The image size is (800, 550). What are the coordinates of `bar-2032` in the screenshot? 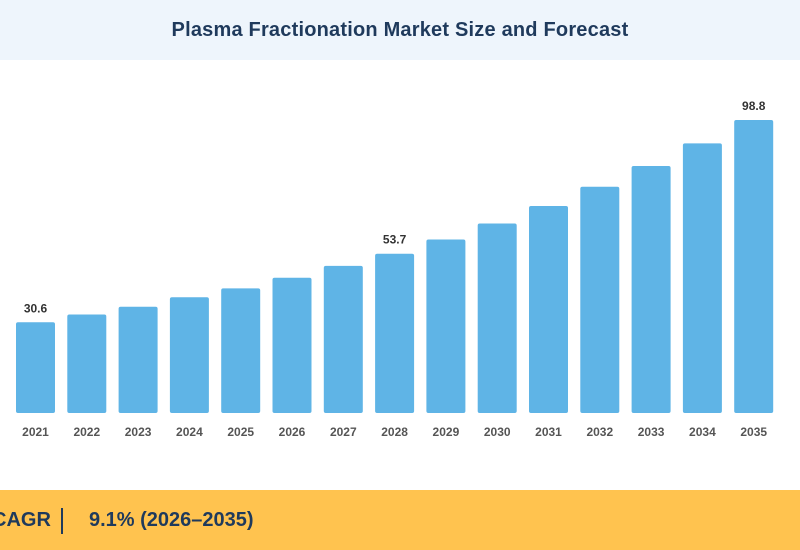 It's located at (600, 299).